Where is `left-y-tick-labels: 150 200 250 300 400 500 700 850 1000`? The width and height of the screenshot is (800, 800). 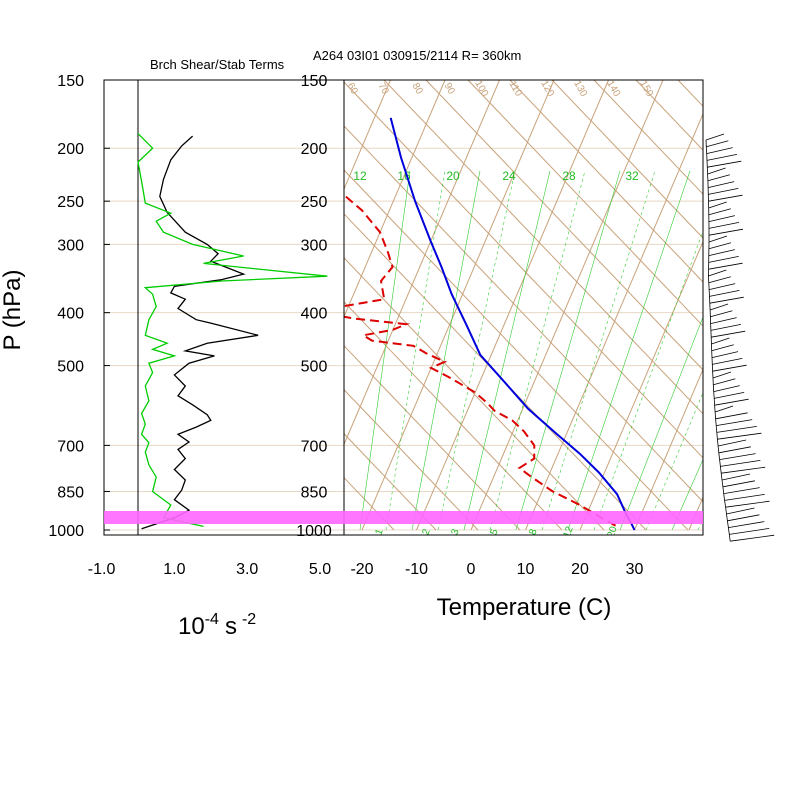
left-y-tick-labels: 150 200 250 300 400 500 700 850 1000 is located at coordinates (66, 306).